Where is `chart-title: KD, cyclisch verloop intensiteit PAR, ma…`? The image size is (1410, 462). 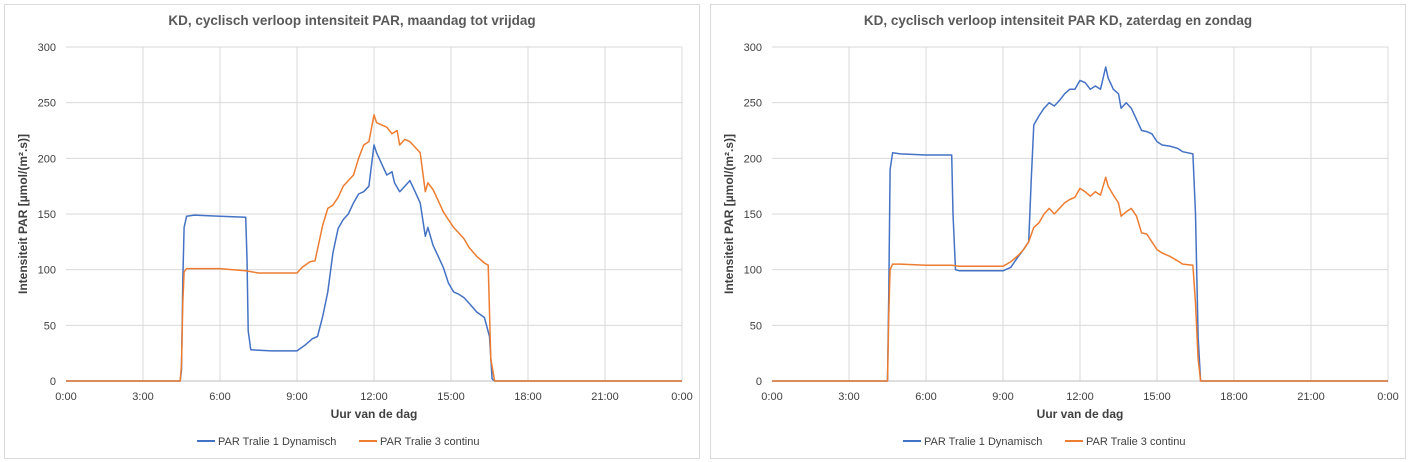
chart-title: KD, cyclisch verloop intensiteit PAR, ma… is located at coordinates (351, 20).